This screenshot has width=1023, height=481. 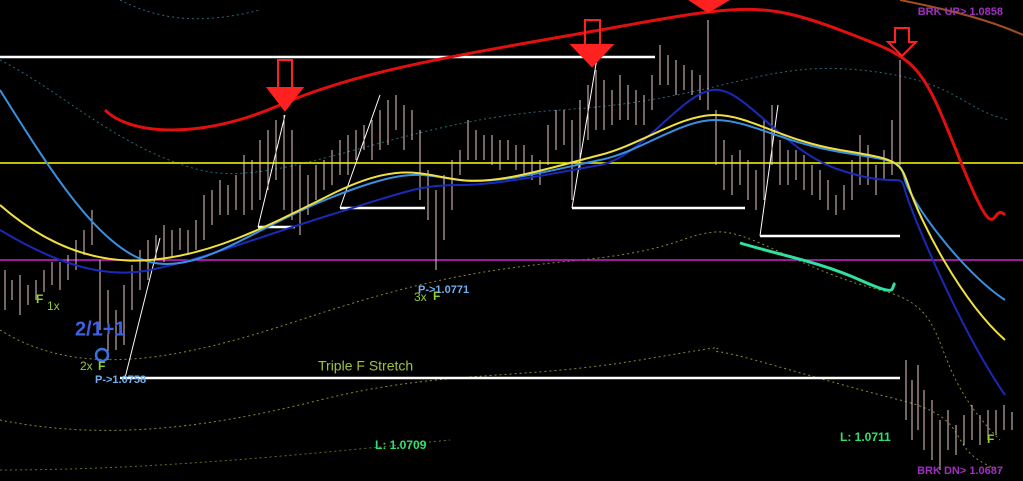 I want to click on count-label: 2/1+1, so click(x=100, y=329).